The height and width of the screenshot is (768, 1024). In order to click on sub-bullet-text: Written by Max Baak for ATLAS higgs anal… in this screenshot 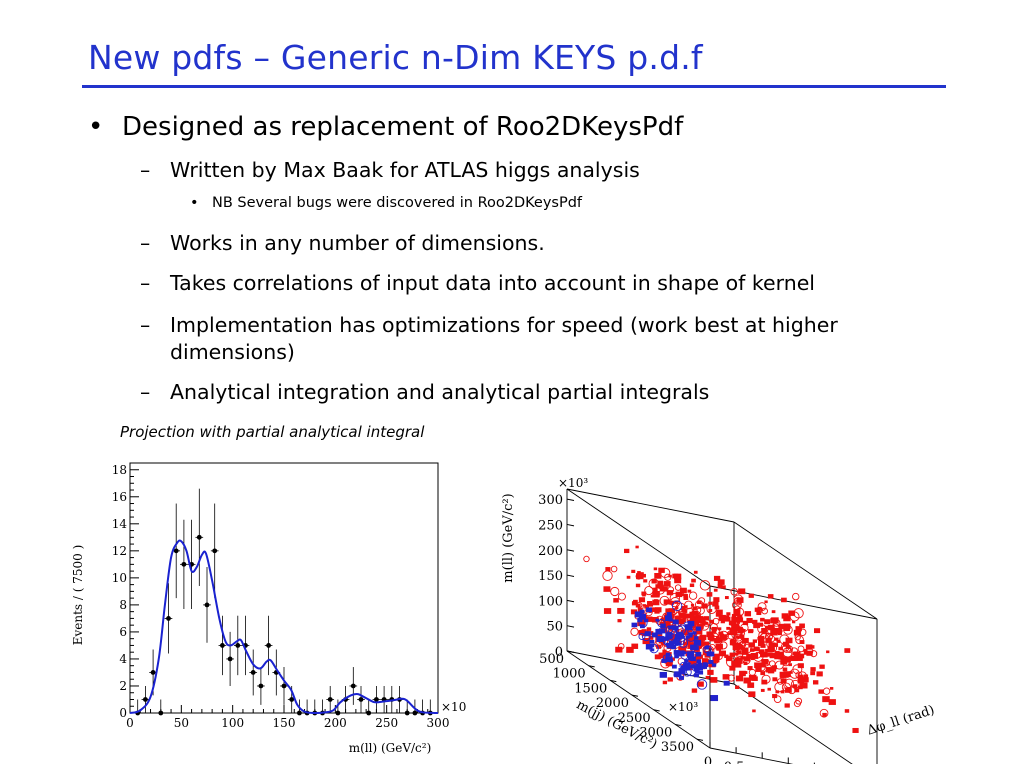, I will do `click(405, 170)`.